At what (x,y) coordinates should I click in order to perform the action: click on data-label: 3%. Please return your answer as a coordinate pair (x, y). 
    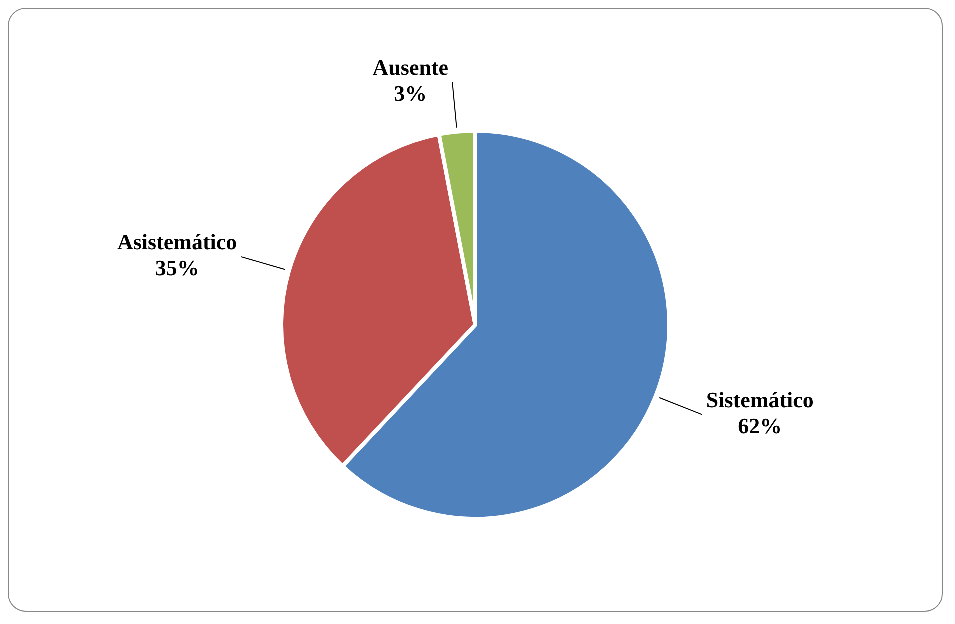
    Looking at the image, I should click on (411, 93).